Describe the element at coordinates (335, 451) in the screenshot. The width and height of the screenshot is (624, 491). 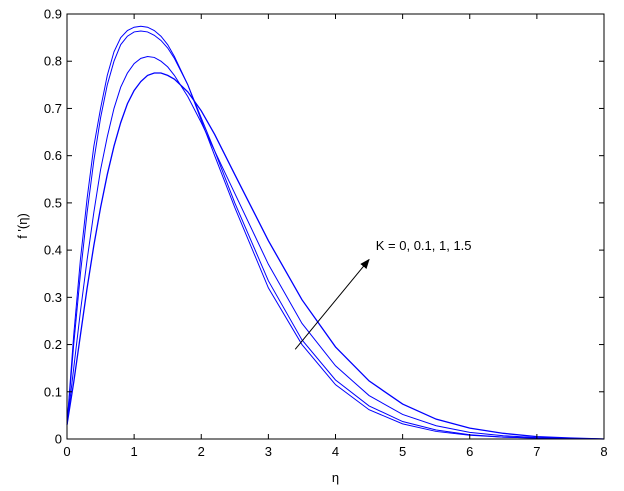
I see `x-tick-label: 4` at that location.